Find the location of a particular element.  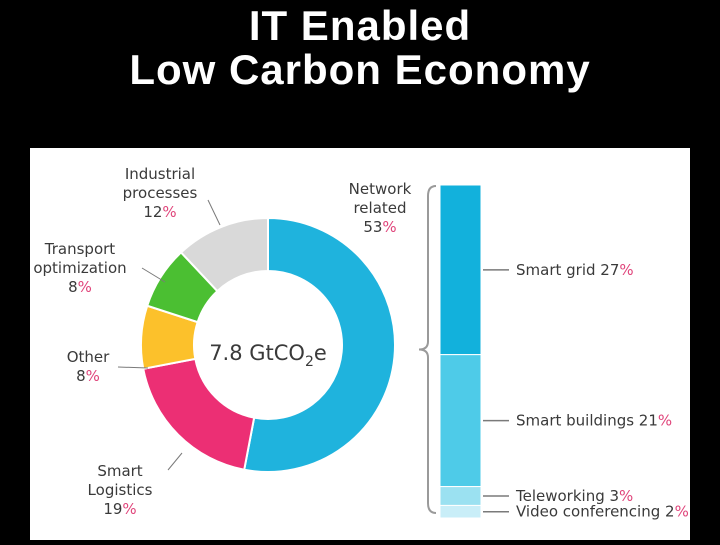

brace is located at coordinates (427, 349).